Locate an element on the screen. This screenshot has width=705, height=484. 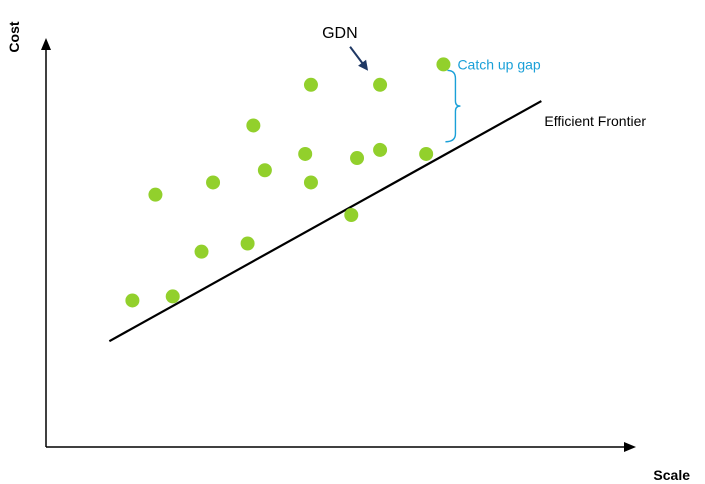
catch-up-gap-label: Catch up gap is located at coordinates (498, 64).